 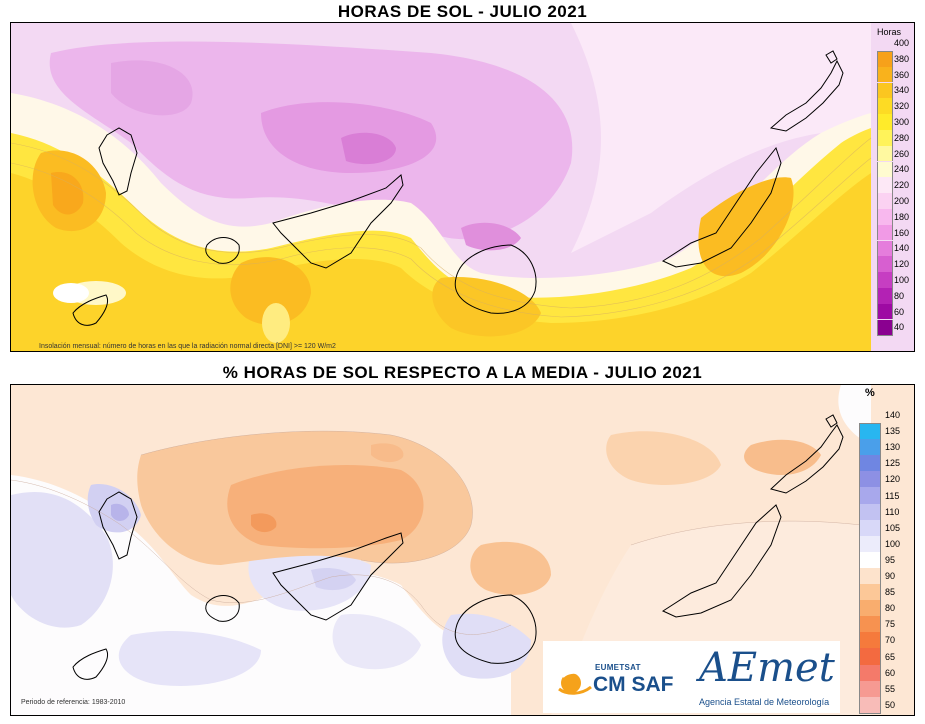 What do you see at coordinates (902, 74) in the screenshot?
I see `legend-tick-label: 360` at bounding box center [902, 74].